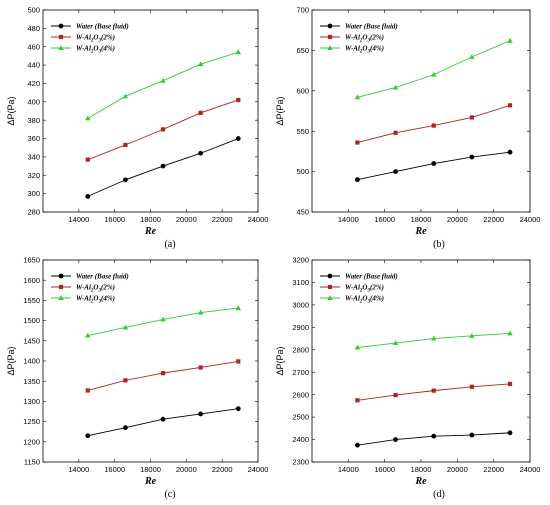 Image resolution: width=550 pixels, height=505 pixels. Describe the element at coordinates (31, 300) in the screenshot. I see `y-tick-label: 1550` at that location.